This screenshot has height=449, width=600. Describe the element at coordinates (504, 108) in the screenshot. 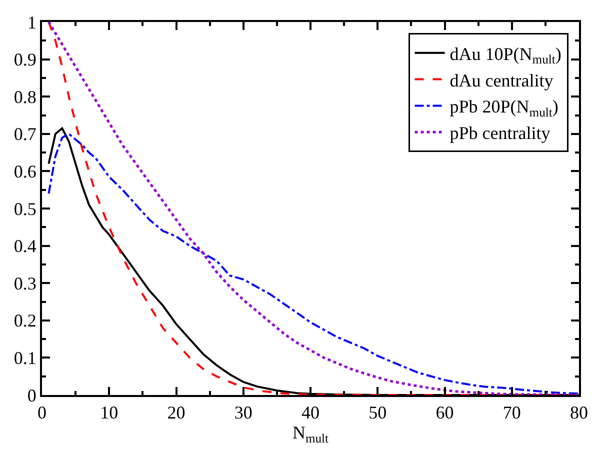

I see `legend-label: pPb 20P(N$_{mult}$)` at that location.